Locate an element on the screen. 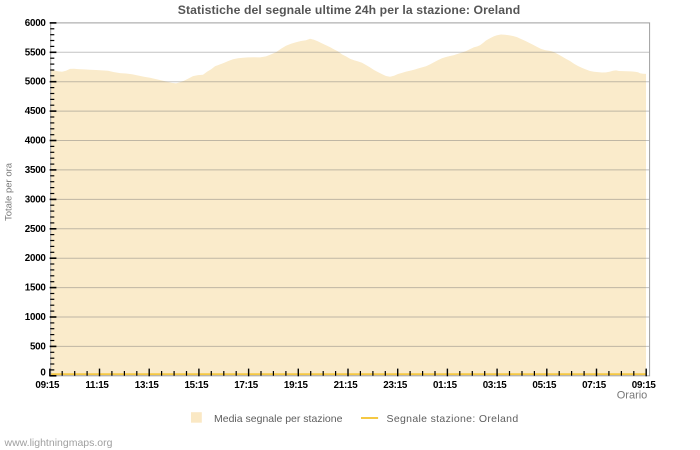  svg-text: 2500 is located at coordinates (36, 229).